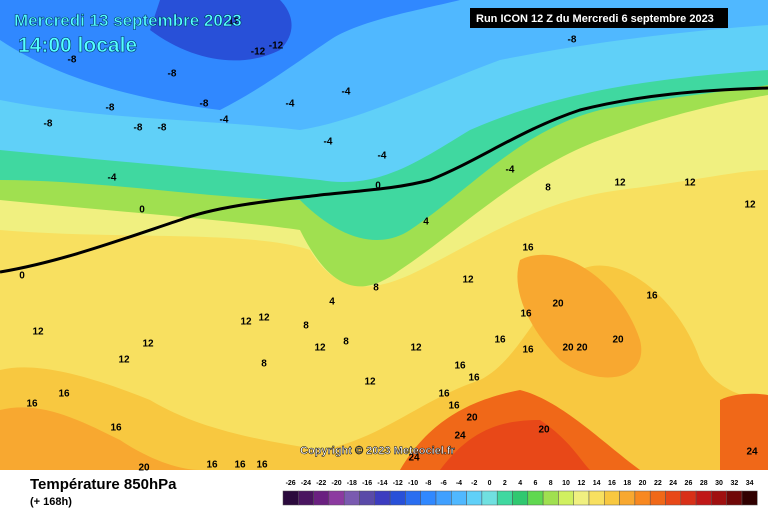  What do you see at coordinates (321, 483) in the screenshot?
I see `legend-label: -22` at bounding box center [321, 483].